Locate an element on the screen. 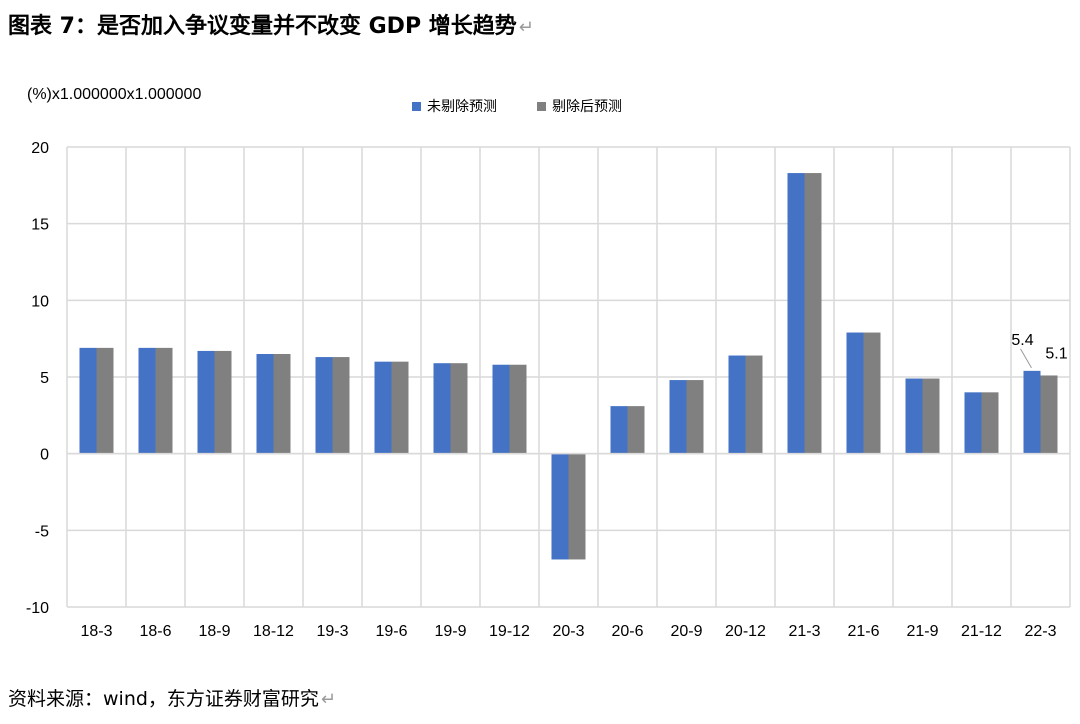 Image resolution: width=1080 pixels, height=724 pixels. x-tick-label: 19-12 is located at coordinates (509, 631).